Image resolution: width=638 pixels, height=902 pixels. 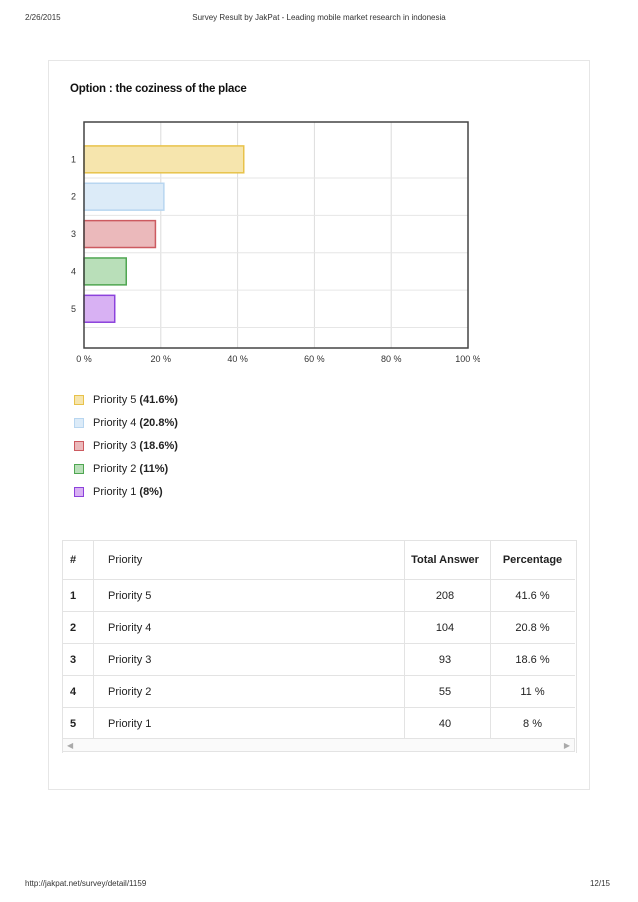 I want to click on y-tick-label: 3, so click(x=73, y=234).